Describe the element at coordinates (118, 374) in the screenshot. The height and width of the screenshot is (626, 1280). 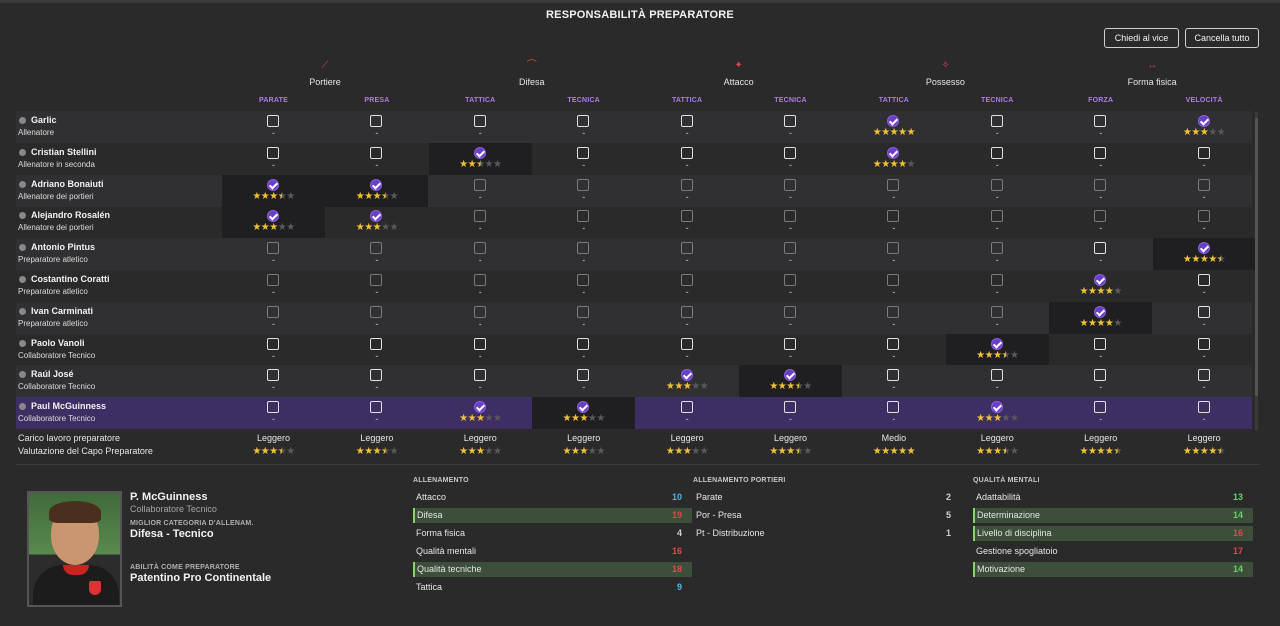
I see `staff-name: Raúl José` at that location.